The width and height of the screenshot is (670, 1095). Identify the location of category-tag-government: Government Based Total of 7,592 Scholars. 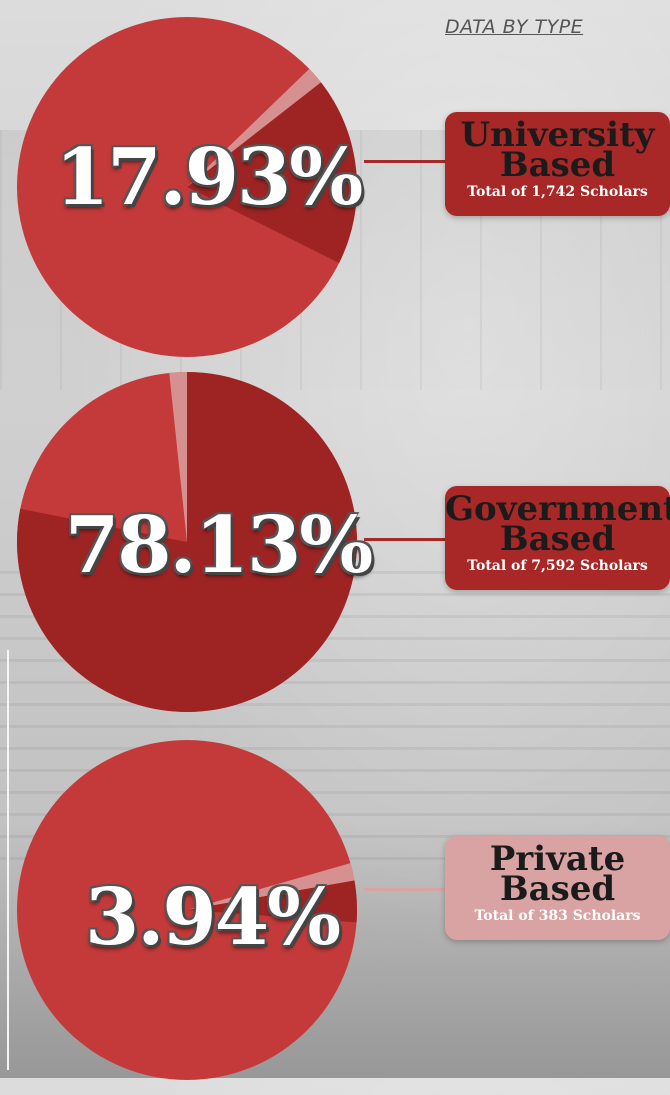
(557, 538).